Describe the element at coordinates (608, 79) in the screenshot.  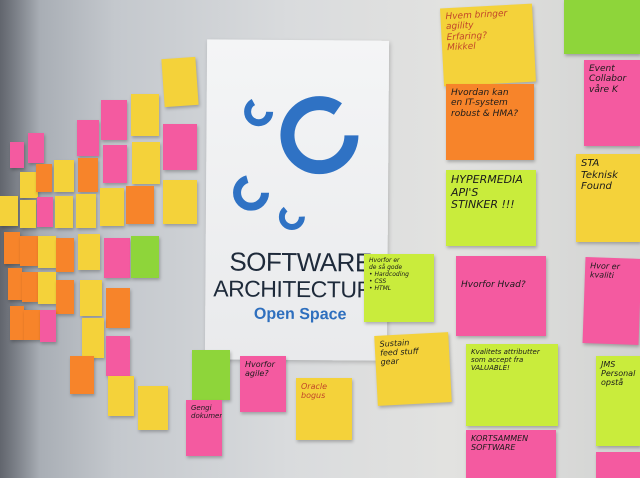
I see `note-text: Event Collabor våre K` at that location.